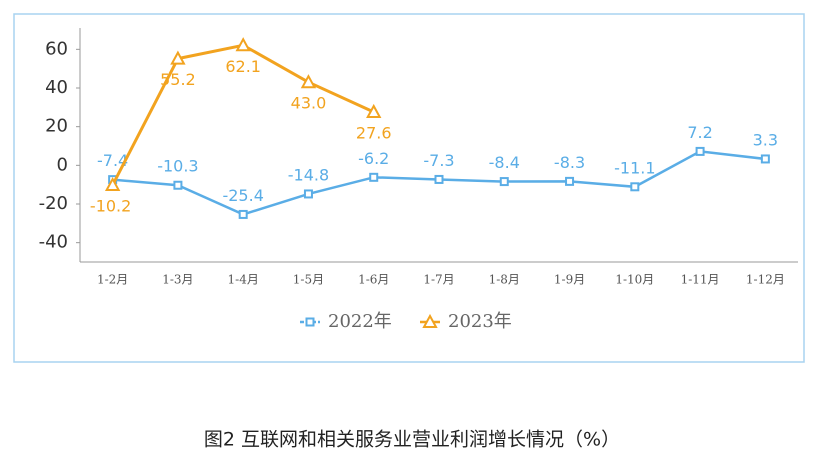  I want to click on x-tick-label: 1-2月, so click(112, 280).